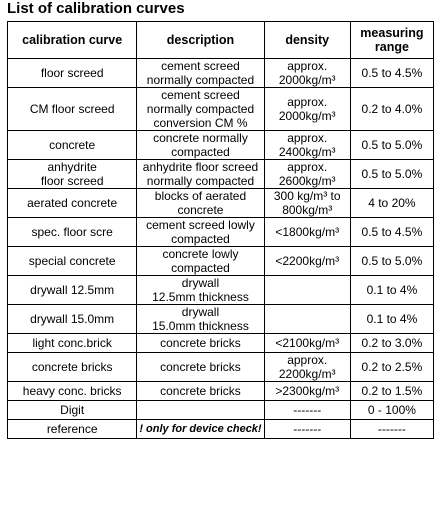 Image resolution: width=440 pixels, height=505 pixels. What do you see at coordinates (307, 367) in the screenshot?
I see `cell-density: approx. 2200kg/m³` at bounding box center [307, 367].